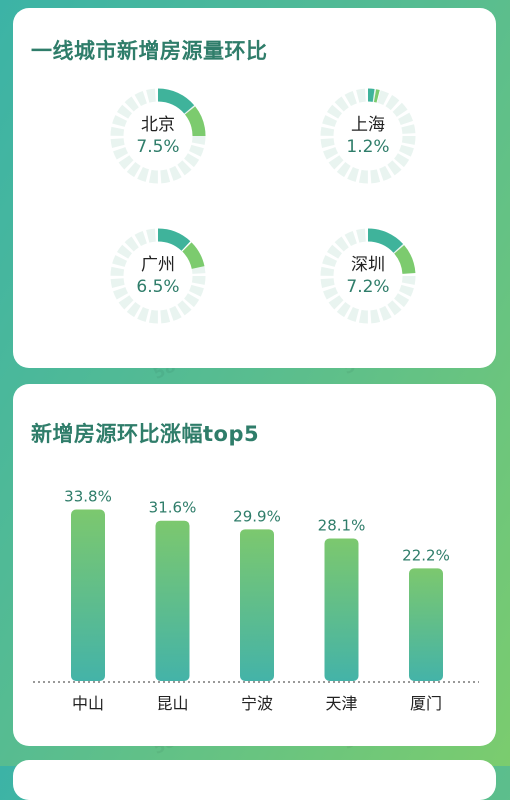  What do you see at coordinates (368, 147) in the screenshot?
I see `donut-value-label: 1.2%` at bounding box center [368, 147].